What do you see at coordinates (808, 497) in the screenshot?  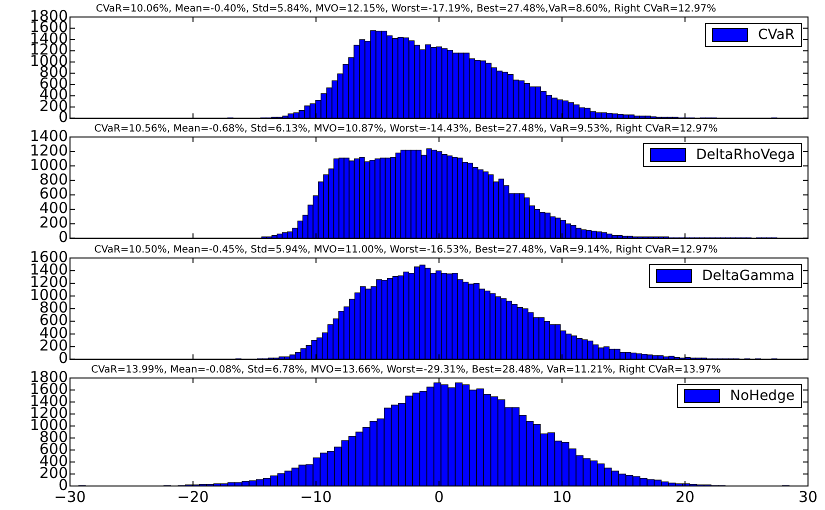 I see `x-tick-label: 30` at bounding box center [808, 497].